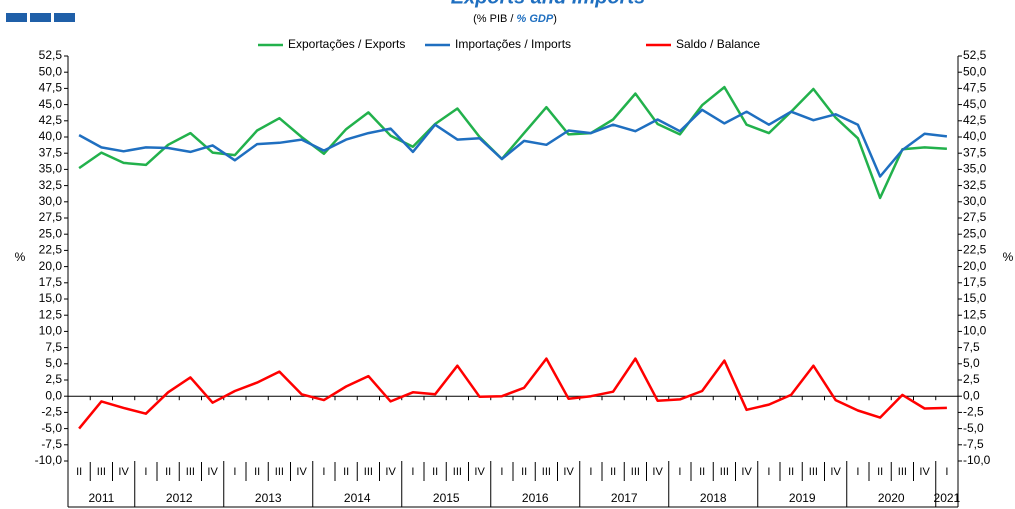  What do you see at coordinates (53, 395) in the screenshot?
I see `y-tick-label: 0,0` at bounding box center [53, 395].